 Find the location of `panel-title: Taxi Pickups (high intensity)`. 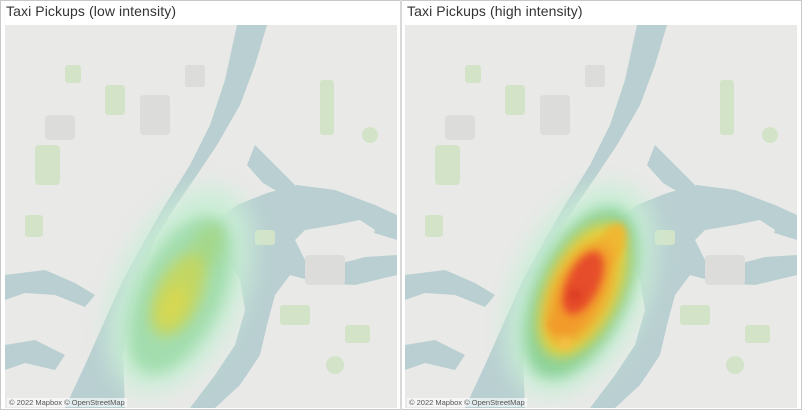

panel-title: Taxi Pickups (high intensity) is located at coordinates (495, 11).